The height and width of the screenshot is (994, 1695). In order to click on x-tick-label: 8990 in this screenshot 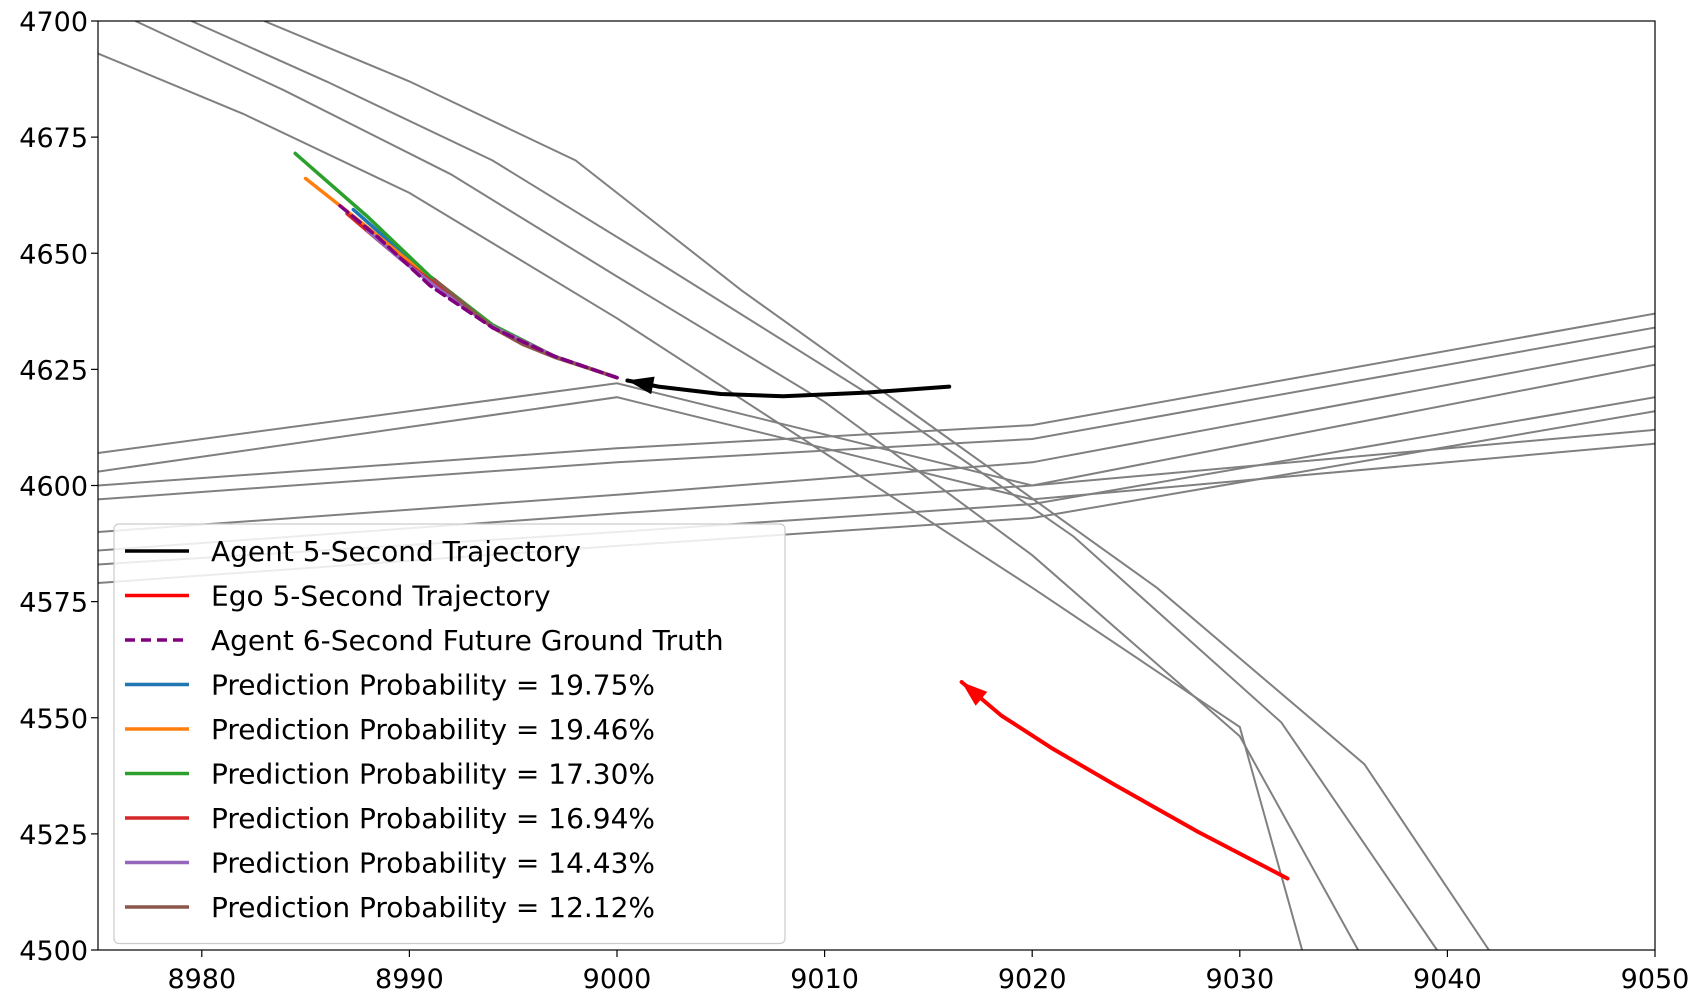, I will do `click(409, 979)`.